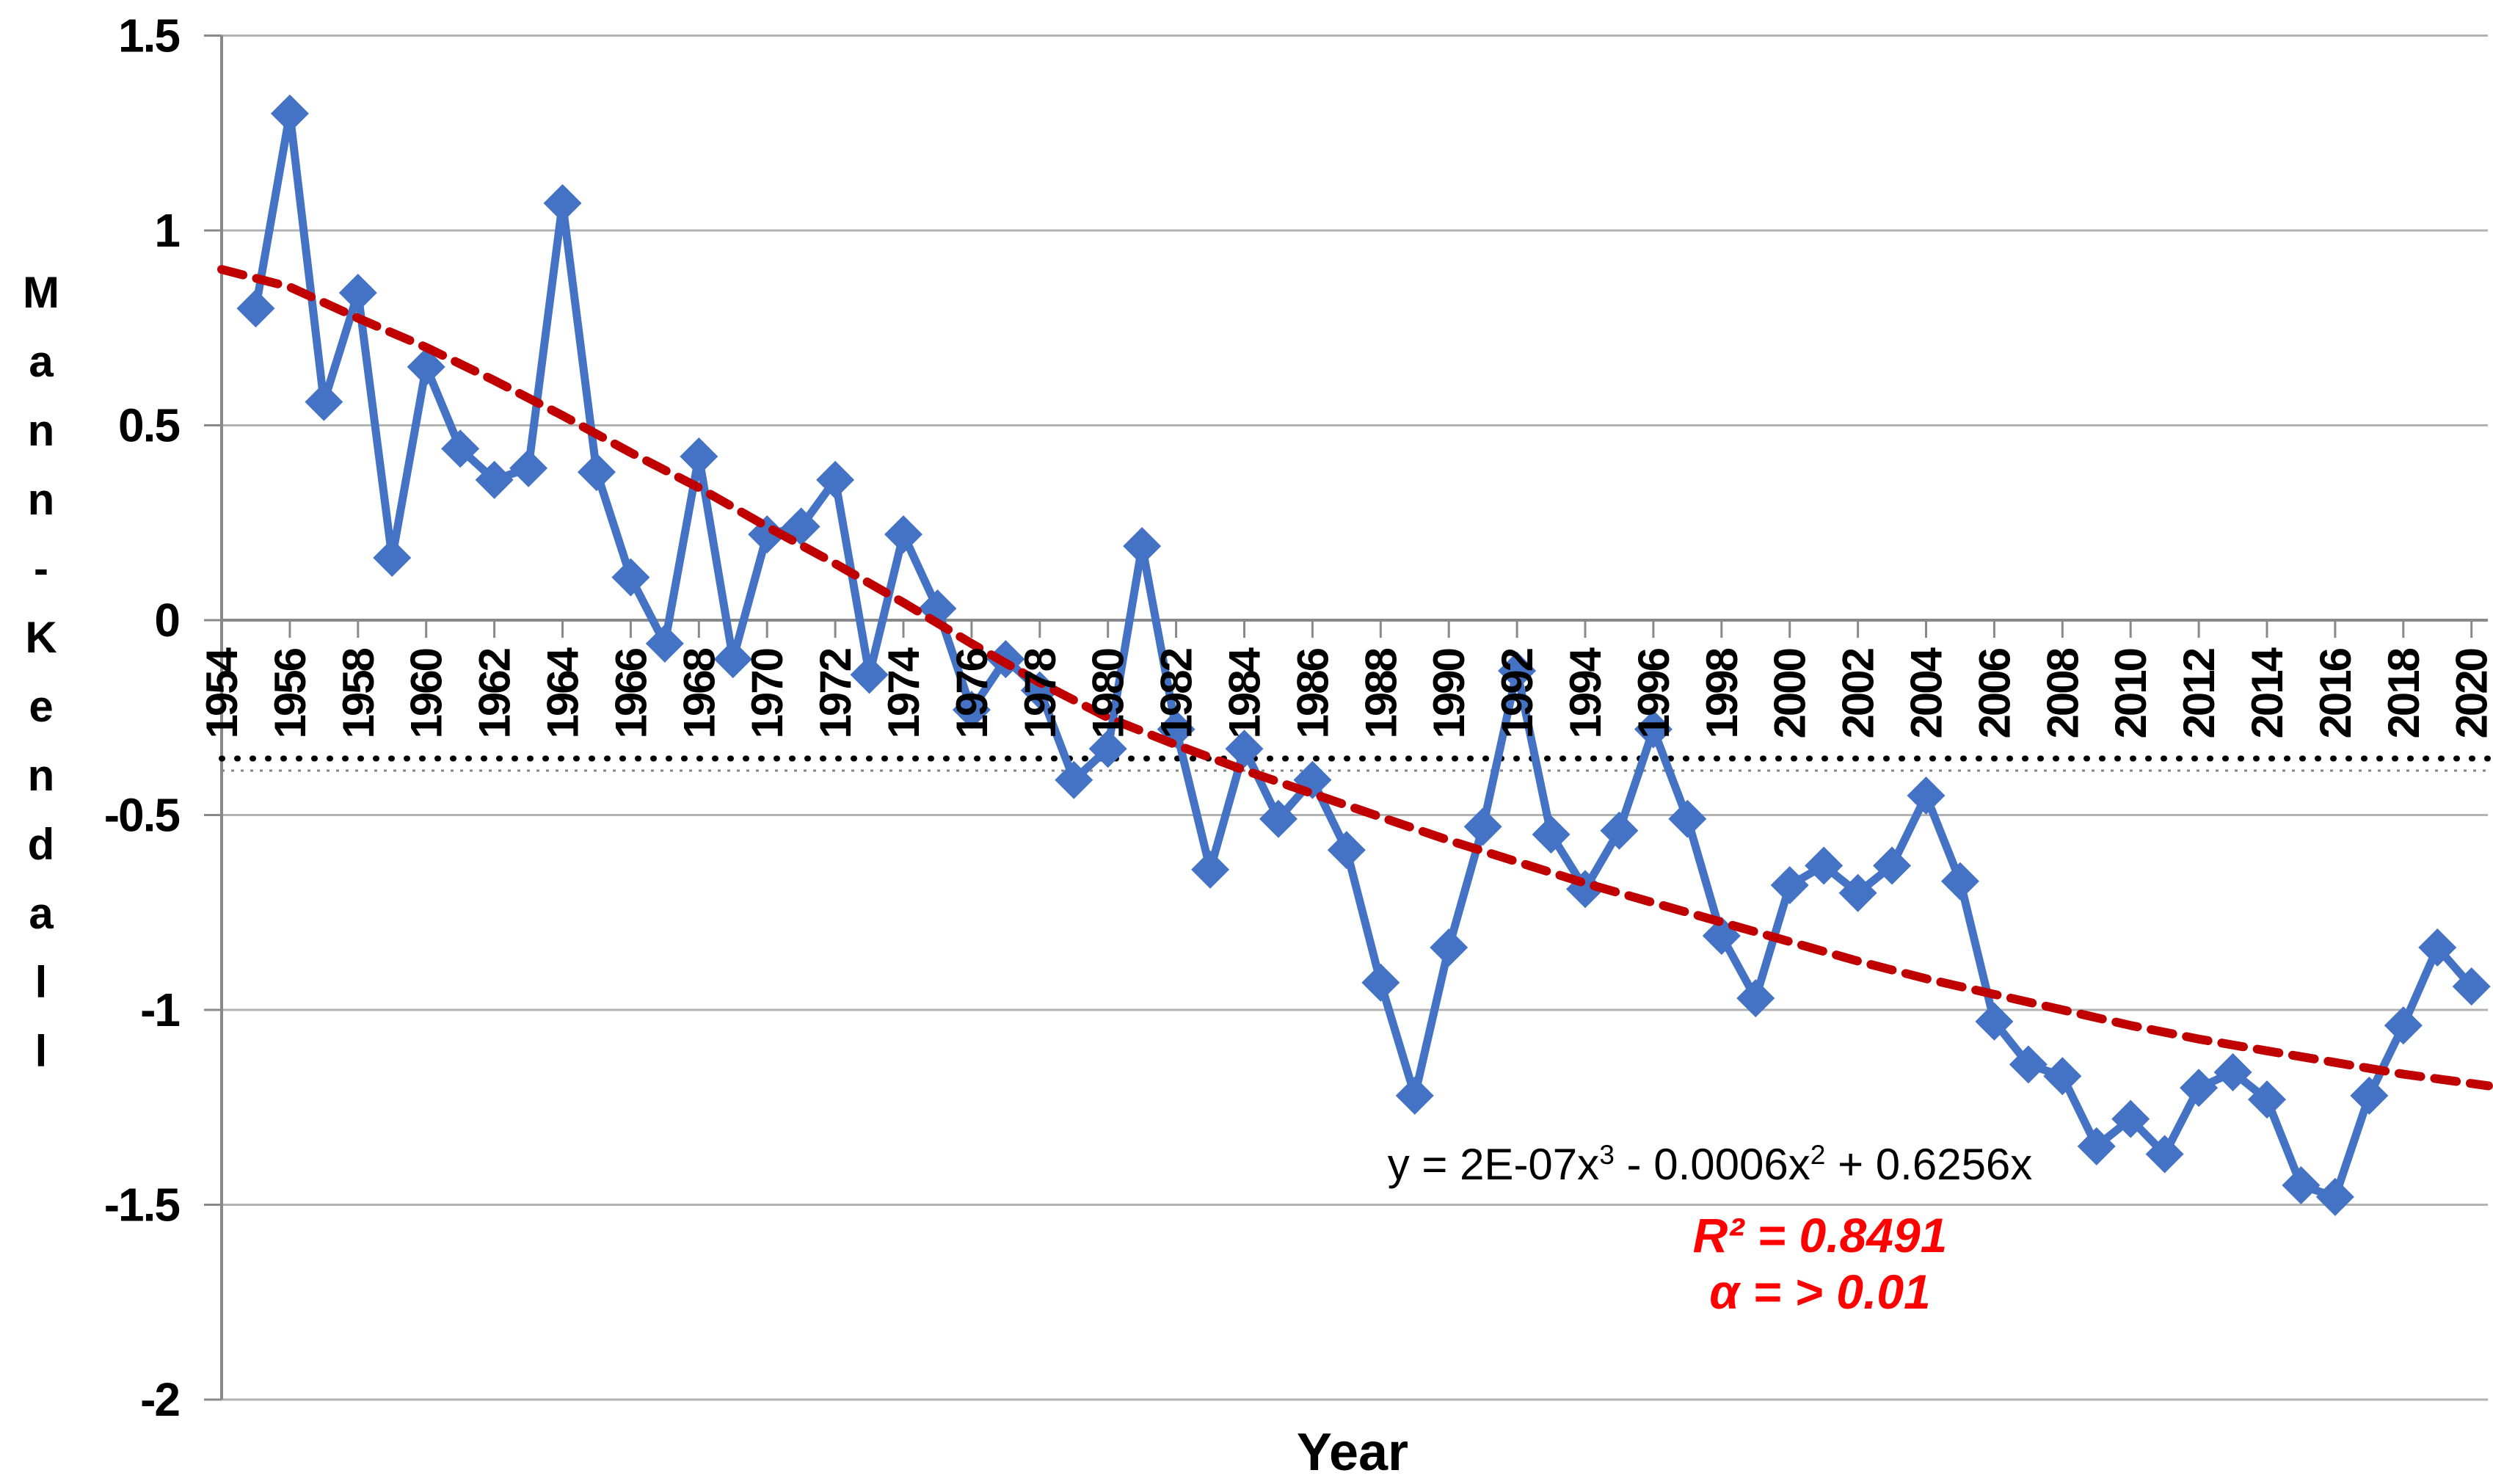  I want to click on x-tick-label: 1956, so click(290, 693).